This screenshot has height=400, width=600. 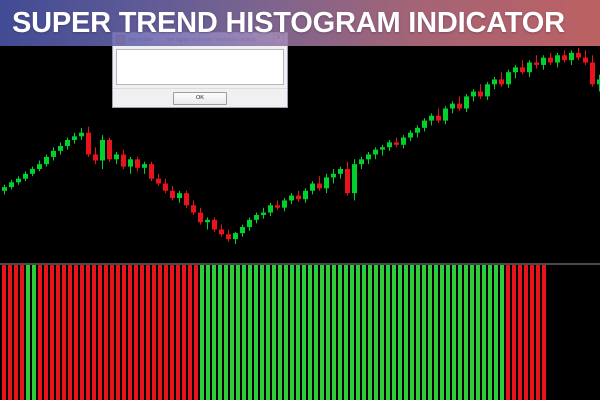 What do you see at coordinates (200, 53) in the screenshot?
I see `dialog-message-text` at bounding box center [200, 53].